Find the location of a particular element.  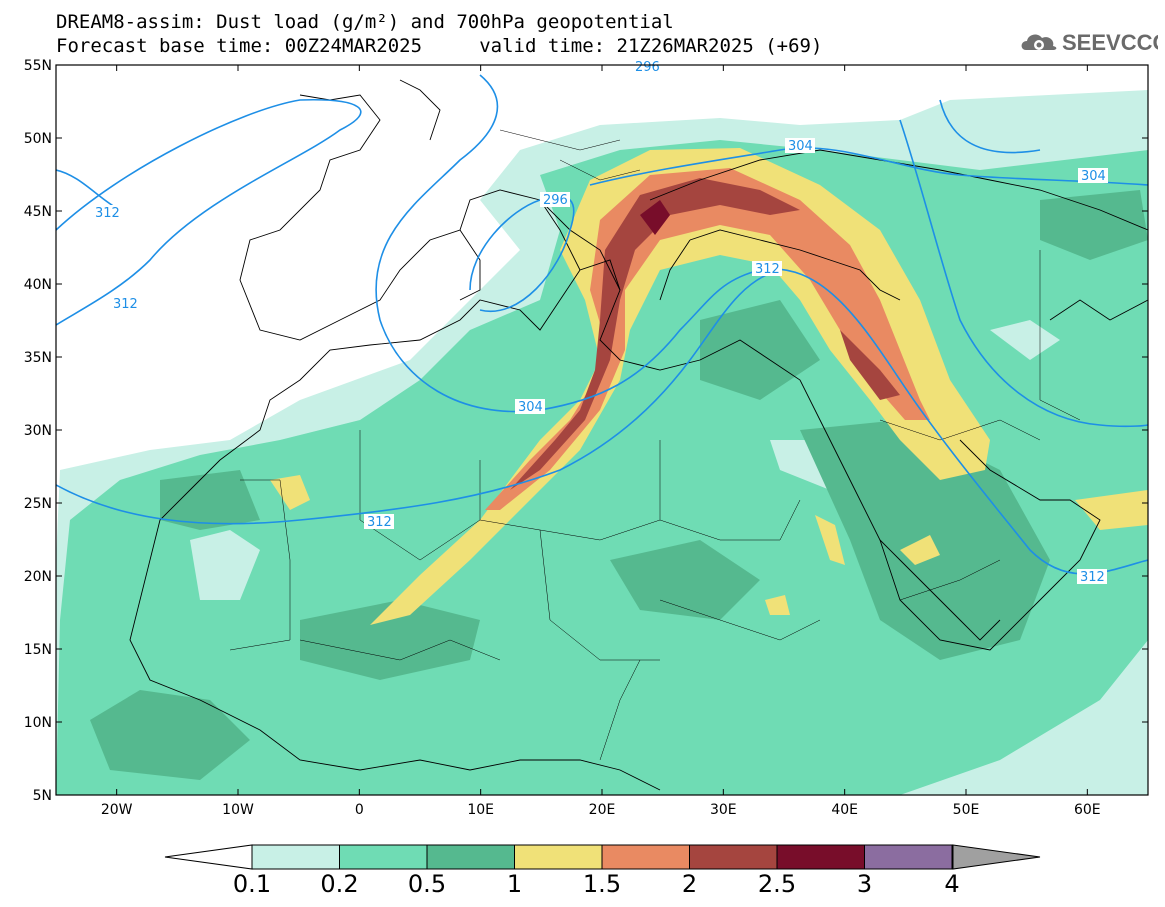

lat-tick-label: 5N is located at coordinates (42, 796).